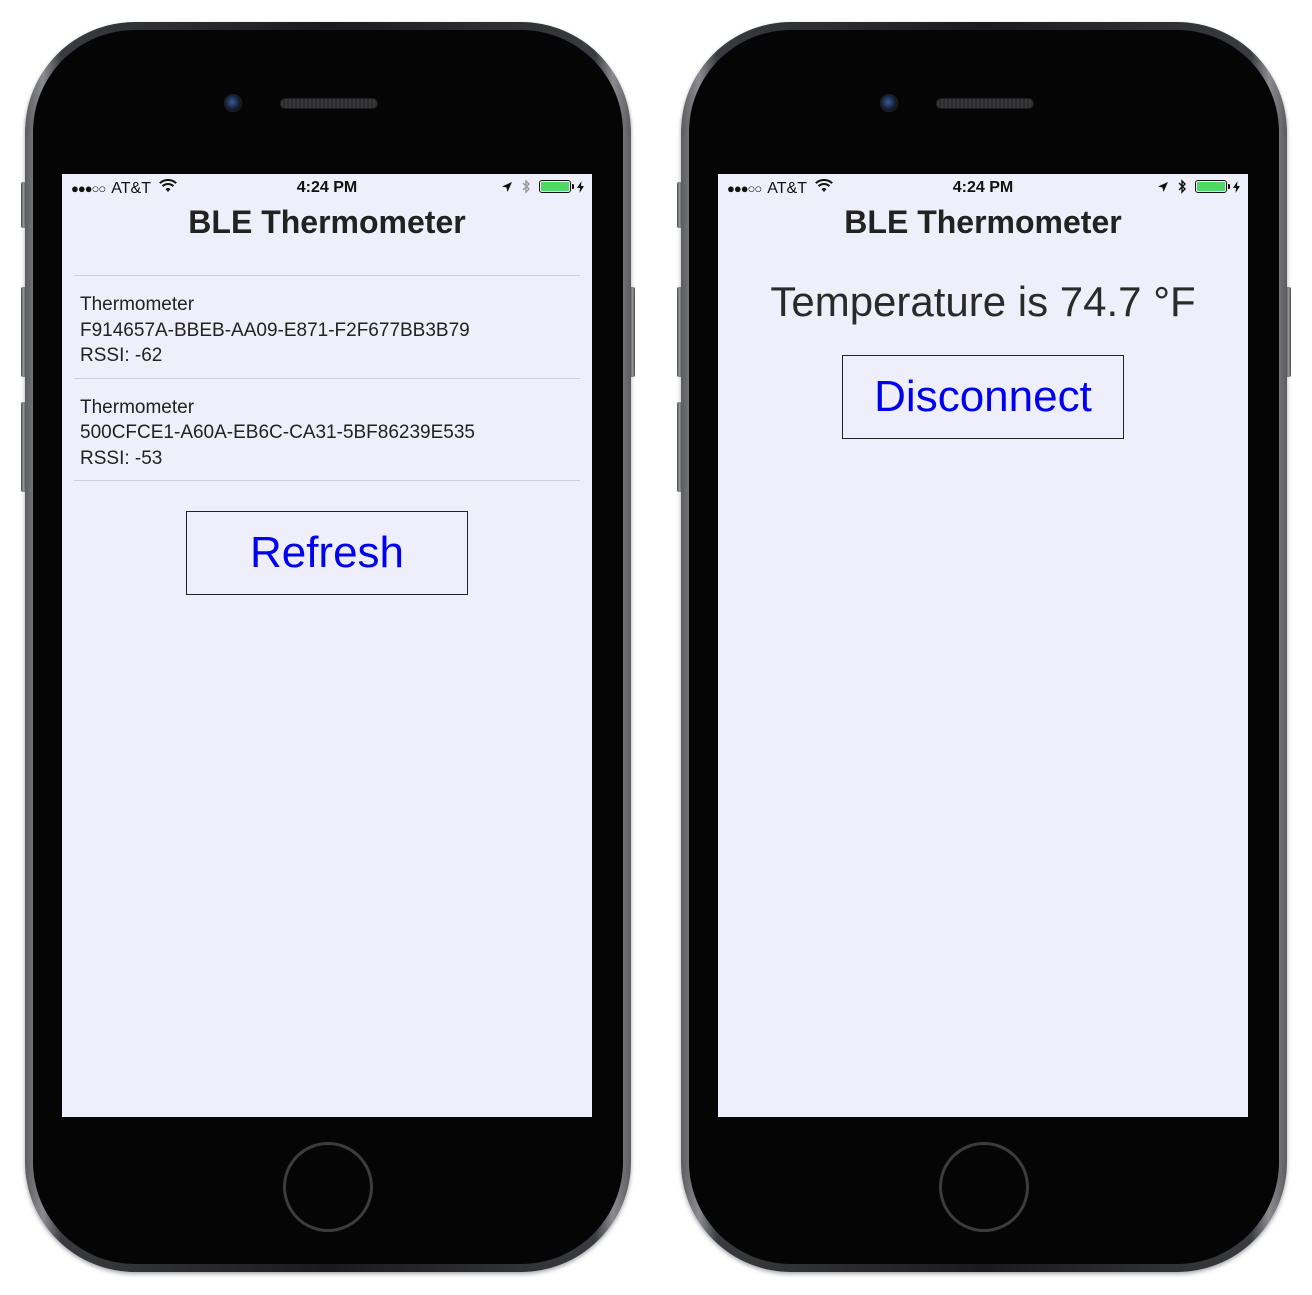 The height and width of the screenshot is (1295, 1312). I want to click on temperature-readout: Temperature is 74.7 °F, so click(983, 301).